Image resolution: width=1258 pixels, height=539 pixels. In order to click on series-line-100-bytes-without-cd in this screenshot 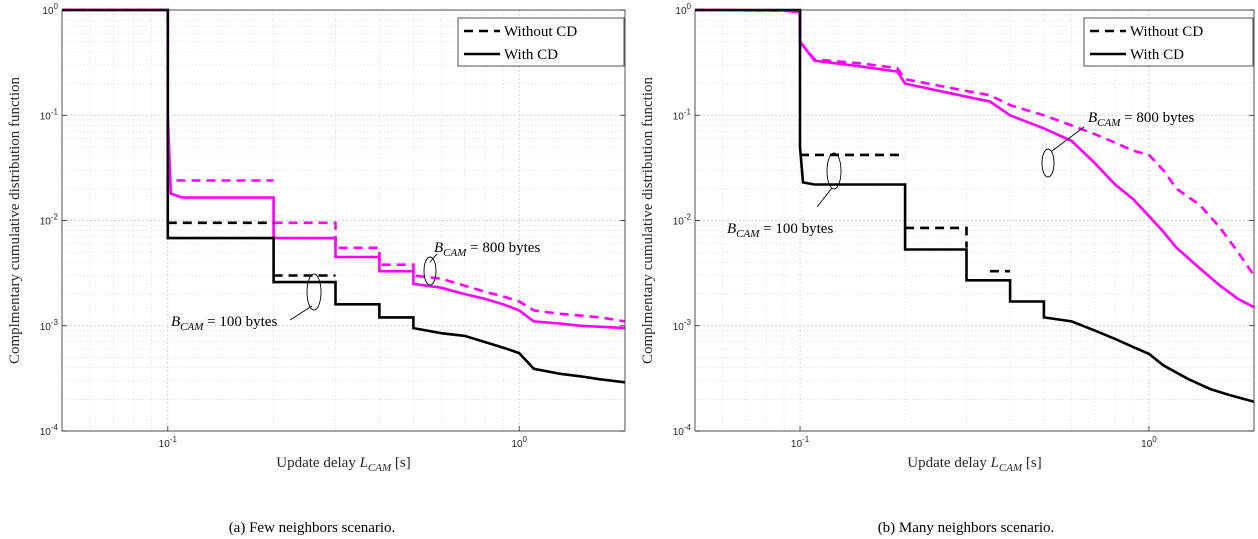, I will do `click(936, 237)`.